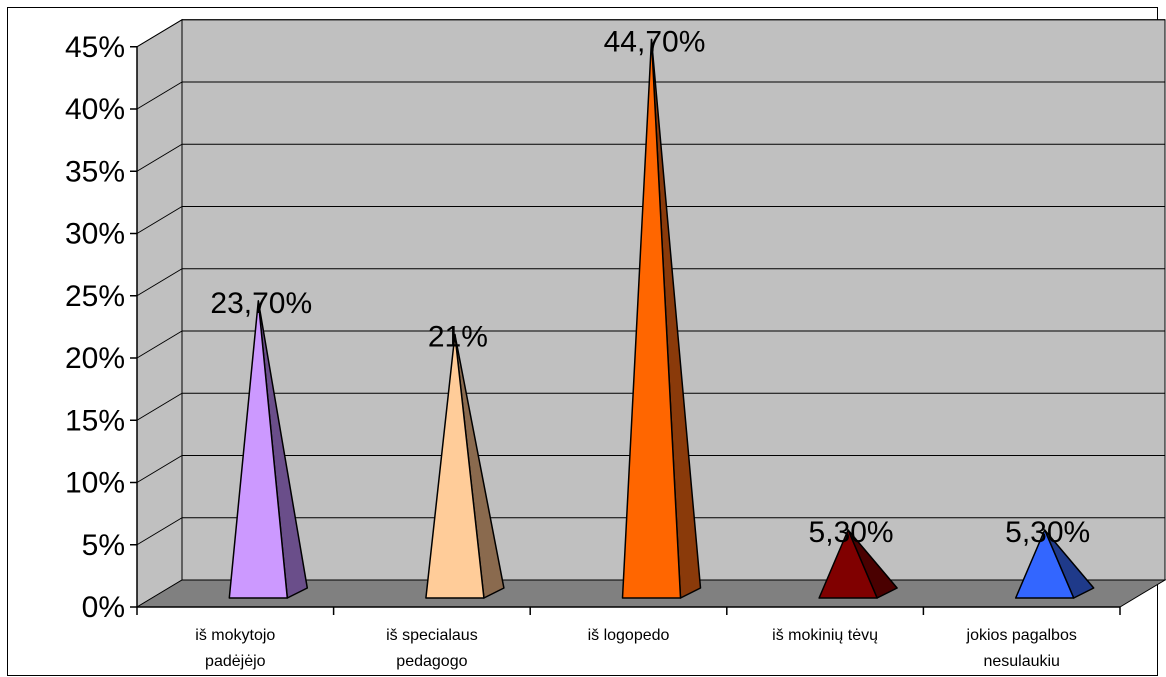 This screenshot has width=1166, height=677. I want to click on category-label: iš logopedo, so click(629, 635).